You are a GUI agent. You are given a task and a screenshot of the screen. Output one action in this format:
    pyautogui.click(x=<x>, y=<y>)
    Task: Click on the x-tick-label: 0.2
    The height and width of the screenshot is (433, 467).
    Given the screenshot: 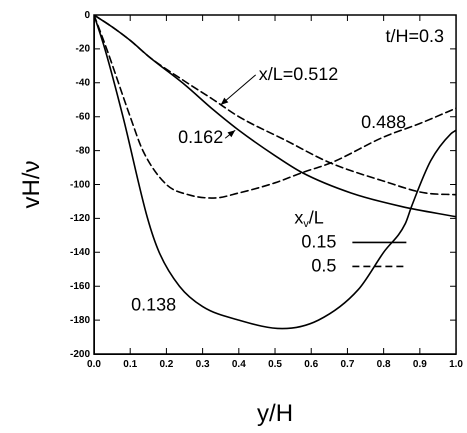 What is the action you would take?
    pyautogui.click(x=166, y=364)
    